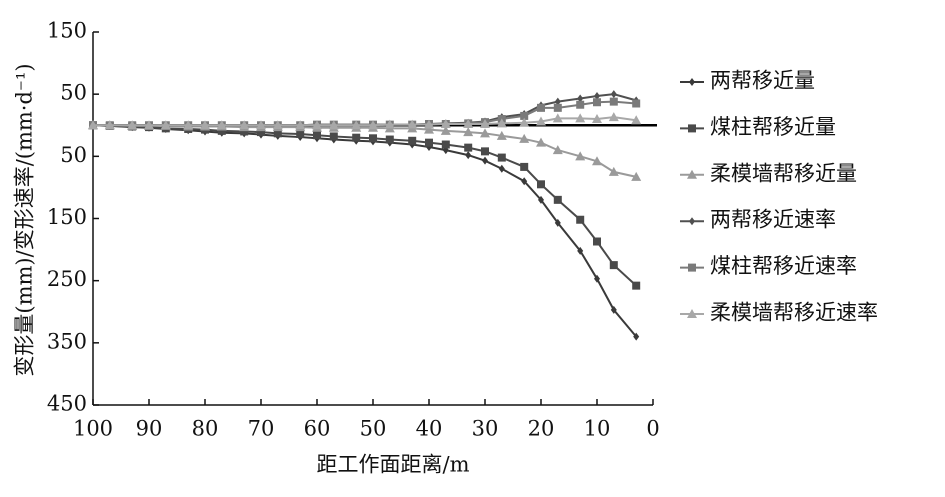 The width and height of the screenshot is (945, 497). I want to click on y-tick-label: 50, so click(73, 155).